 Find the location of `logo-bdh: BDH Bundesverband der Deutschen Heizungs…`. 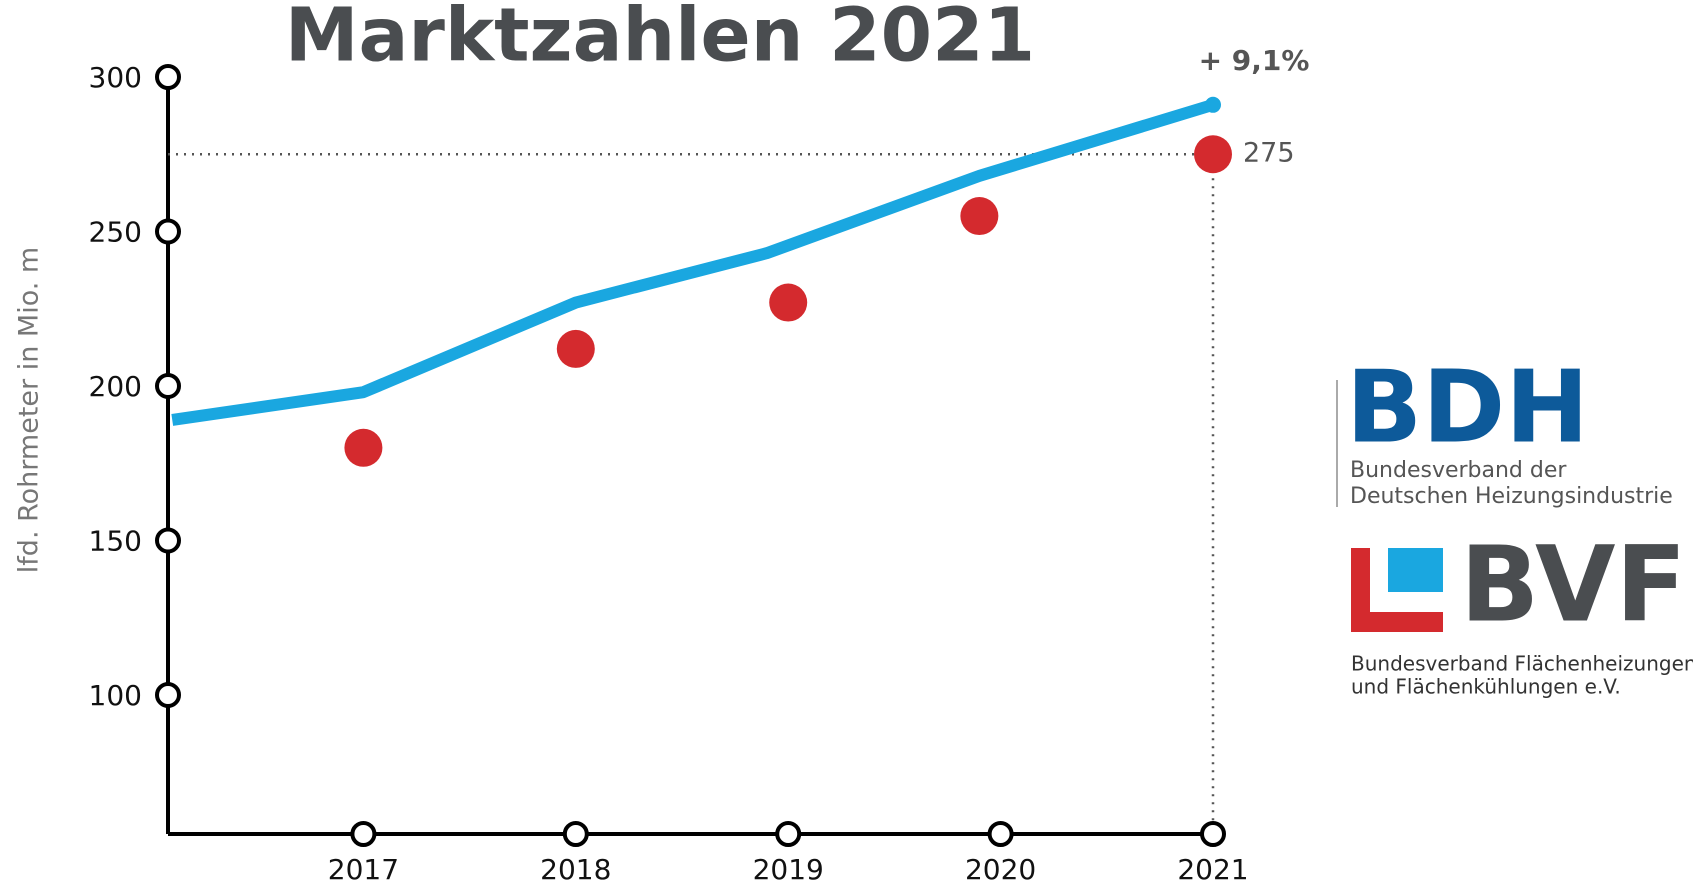

logo-bdh: BDH Bundesverband der Deutschen Heizungs… is located at coordinates (1504, 428).